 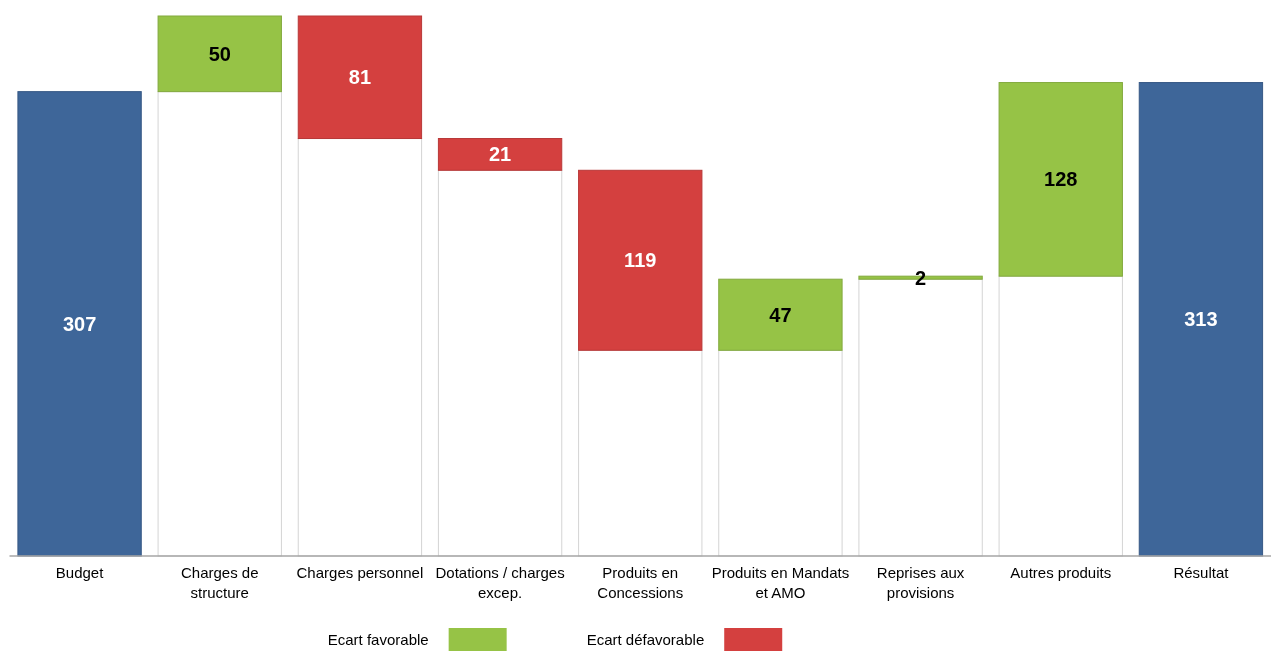 I want to click on x-tick-label: Charges personnel, so click(x=360, y=572).